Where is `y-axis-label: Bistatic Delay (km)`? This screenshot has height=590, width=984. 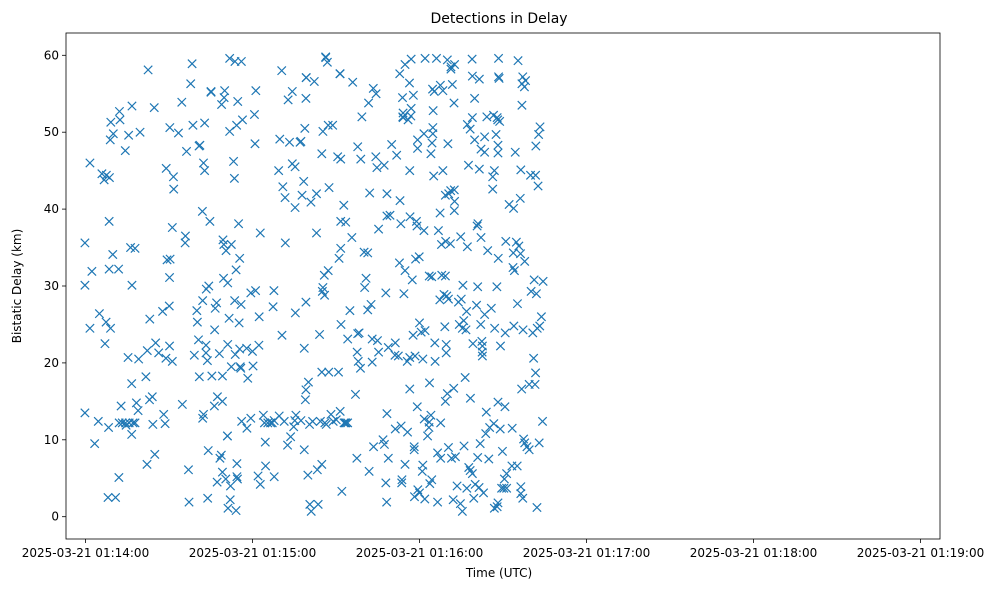
y-axis-label: Bistatic Delay (km) is located at coordinates (17, 286).